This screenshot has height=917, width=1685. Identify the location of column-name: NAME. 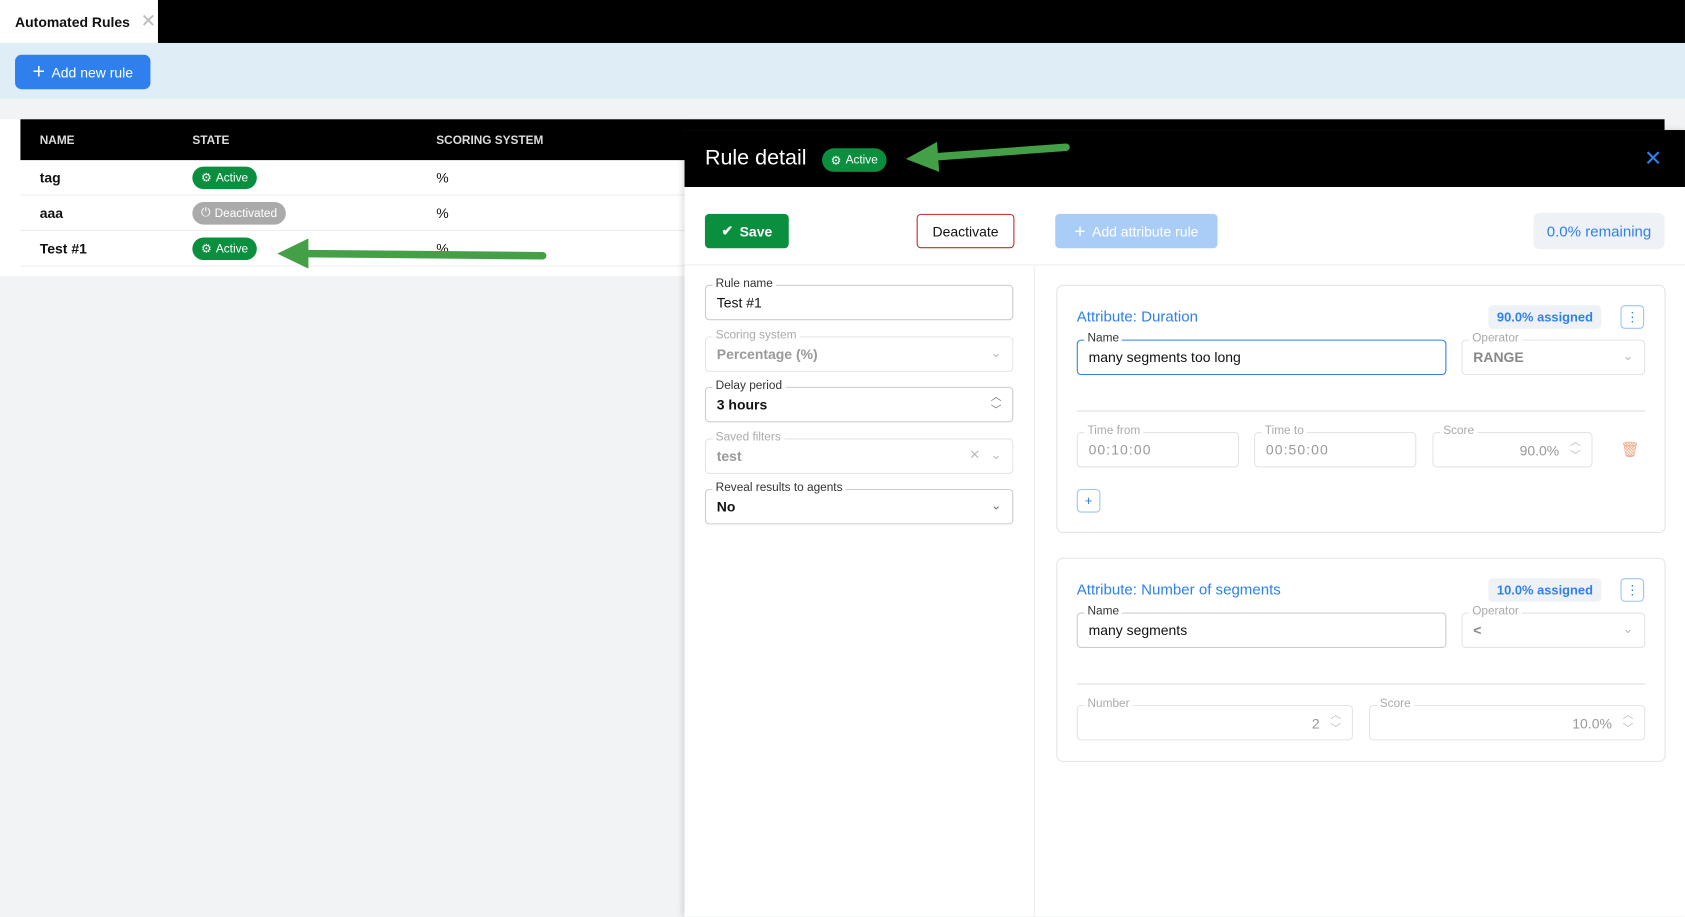
(57, 141).